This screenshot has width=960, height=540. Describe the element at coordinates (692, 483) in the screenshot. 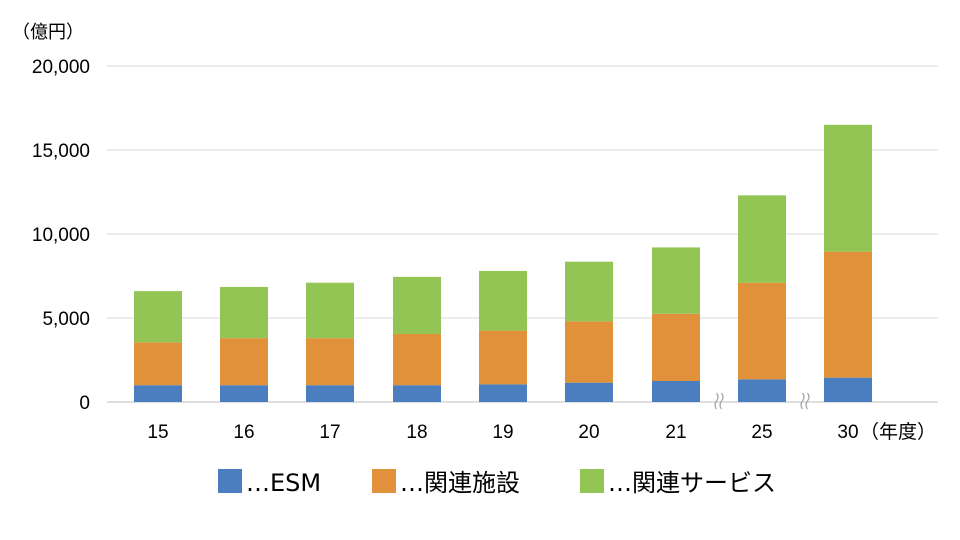

I see `legend-label: …関連サービス` at that location.